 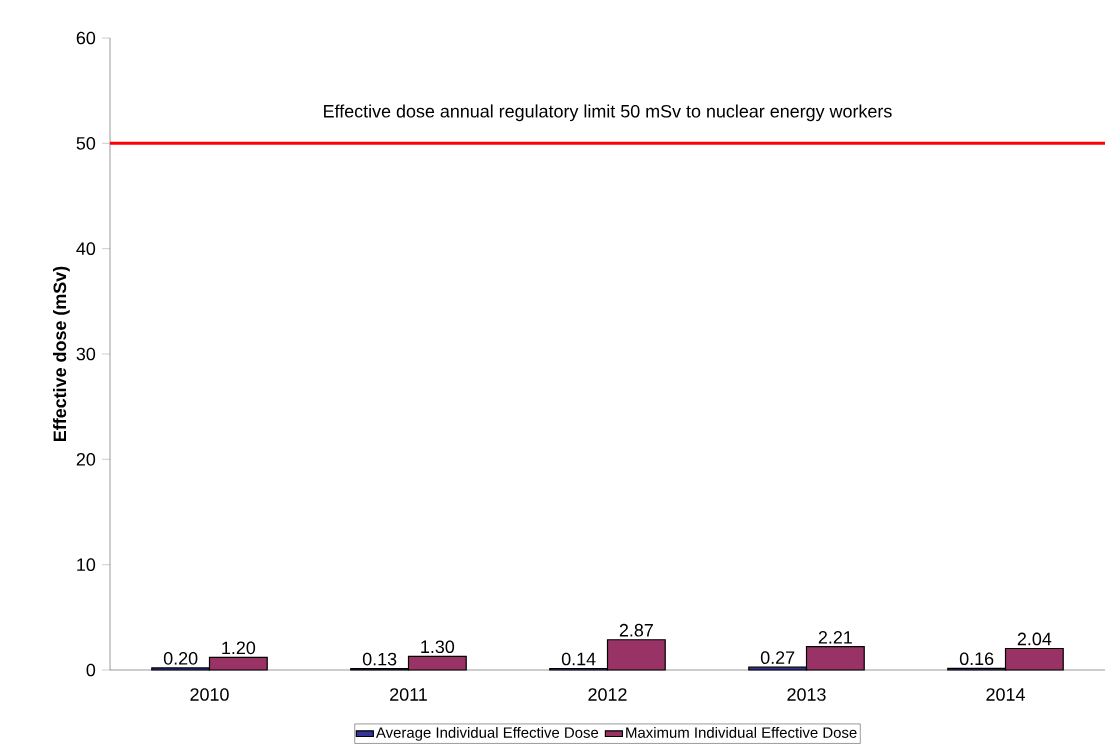 What do you see at coordinates (578, 659) in the screenshot?
I see `data-label: 0.14` at bounding box center [578, 659].